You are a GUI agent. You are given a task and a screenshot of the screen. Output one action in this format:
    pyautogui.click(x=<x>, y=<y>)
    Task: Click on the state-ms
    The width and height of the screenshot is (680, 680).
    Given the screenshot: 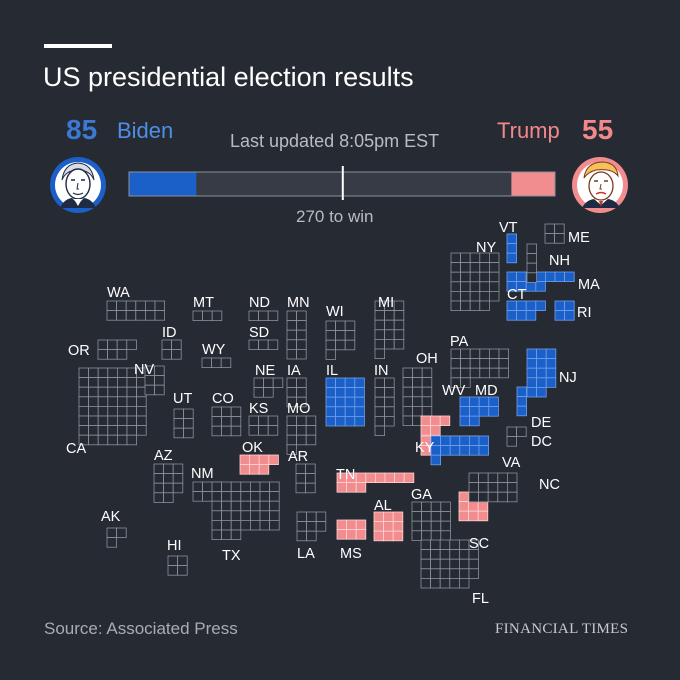 What is the action you would take?
    pyautogui.click(x=351, y=529)
    